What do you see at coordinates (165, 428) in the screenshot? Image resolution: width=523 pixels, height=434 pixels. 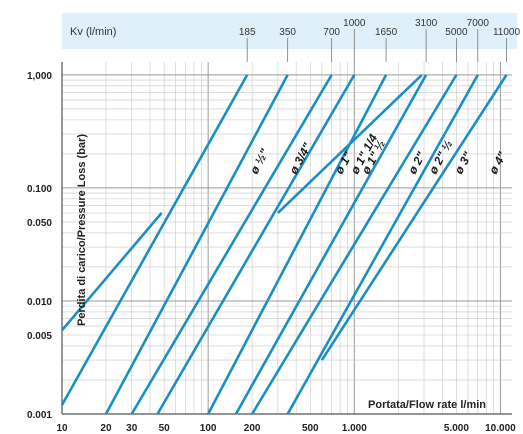 I see `x-tick-label: 50` at bounding box center [165, 428].